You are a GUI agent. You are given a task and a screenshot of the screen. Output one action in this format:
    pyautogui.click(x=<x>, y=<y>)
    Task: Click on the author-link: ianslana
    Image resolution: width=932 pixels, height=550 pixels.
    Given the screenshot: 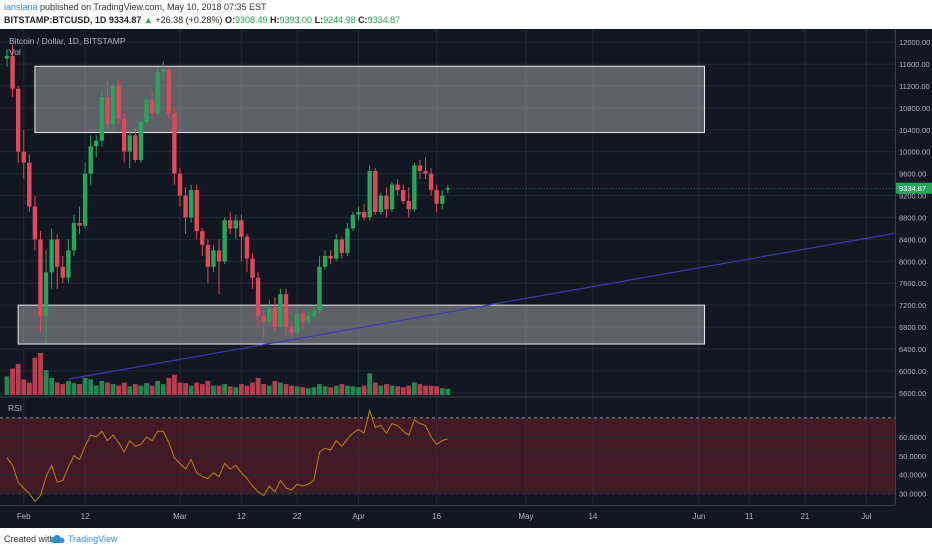 What is the action you would take?
    pyautogui.click(x=21, y=7)
    